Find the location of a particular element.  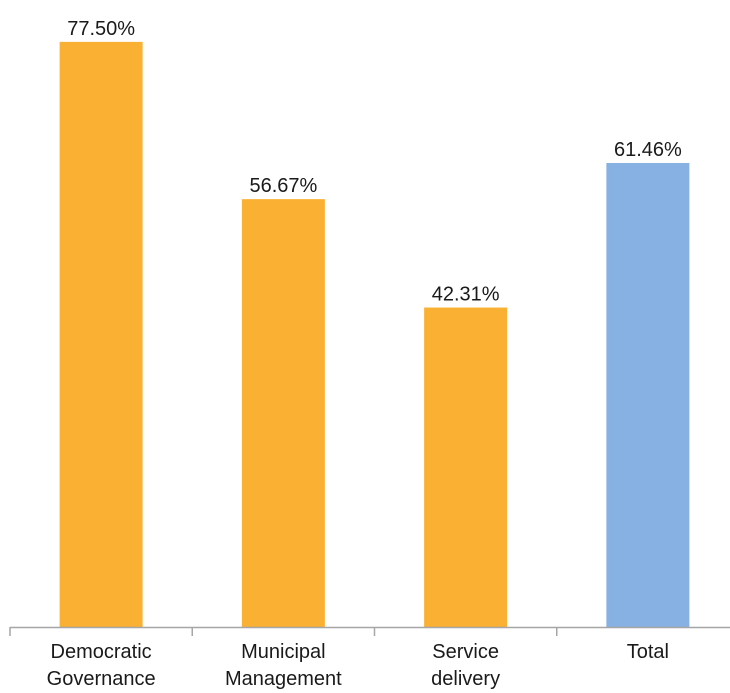

category-label-1: Municipal Management is located at coordinates (283, 665).